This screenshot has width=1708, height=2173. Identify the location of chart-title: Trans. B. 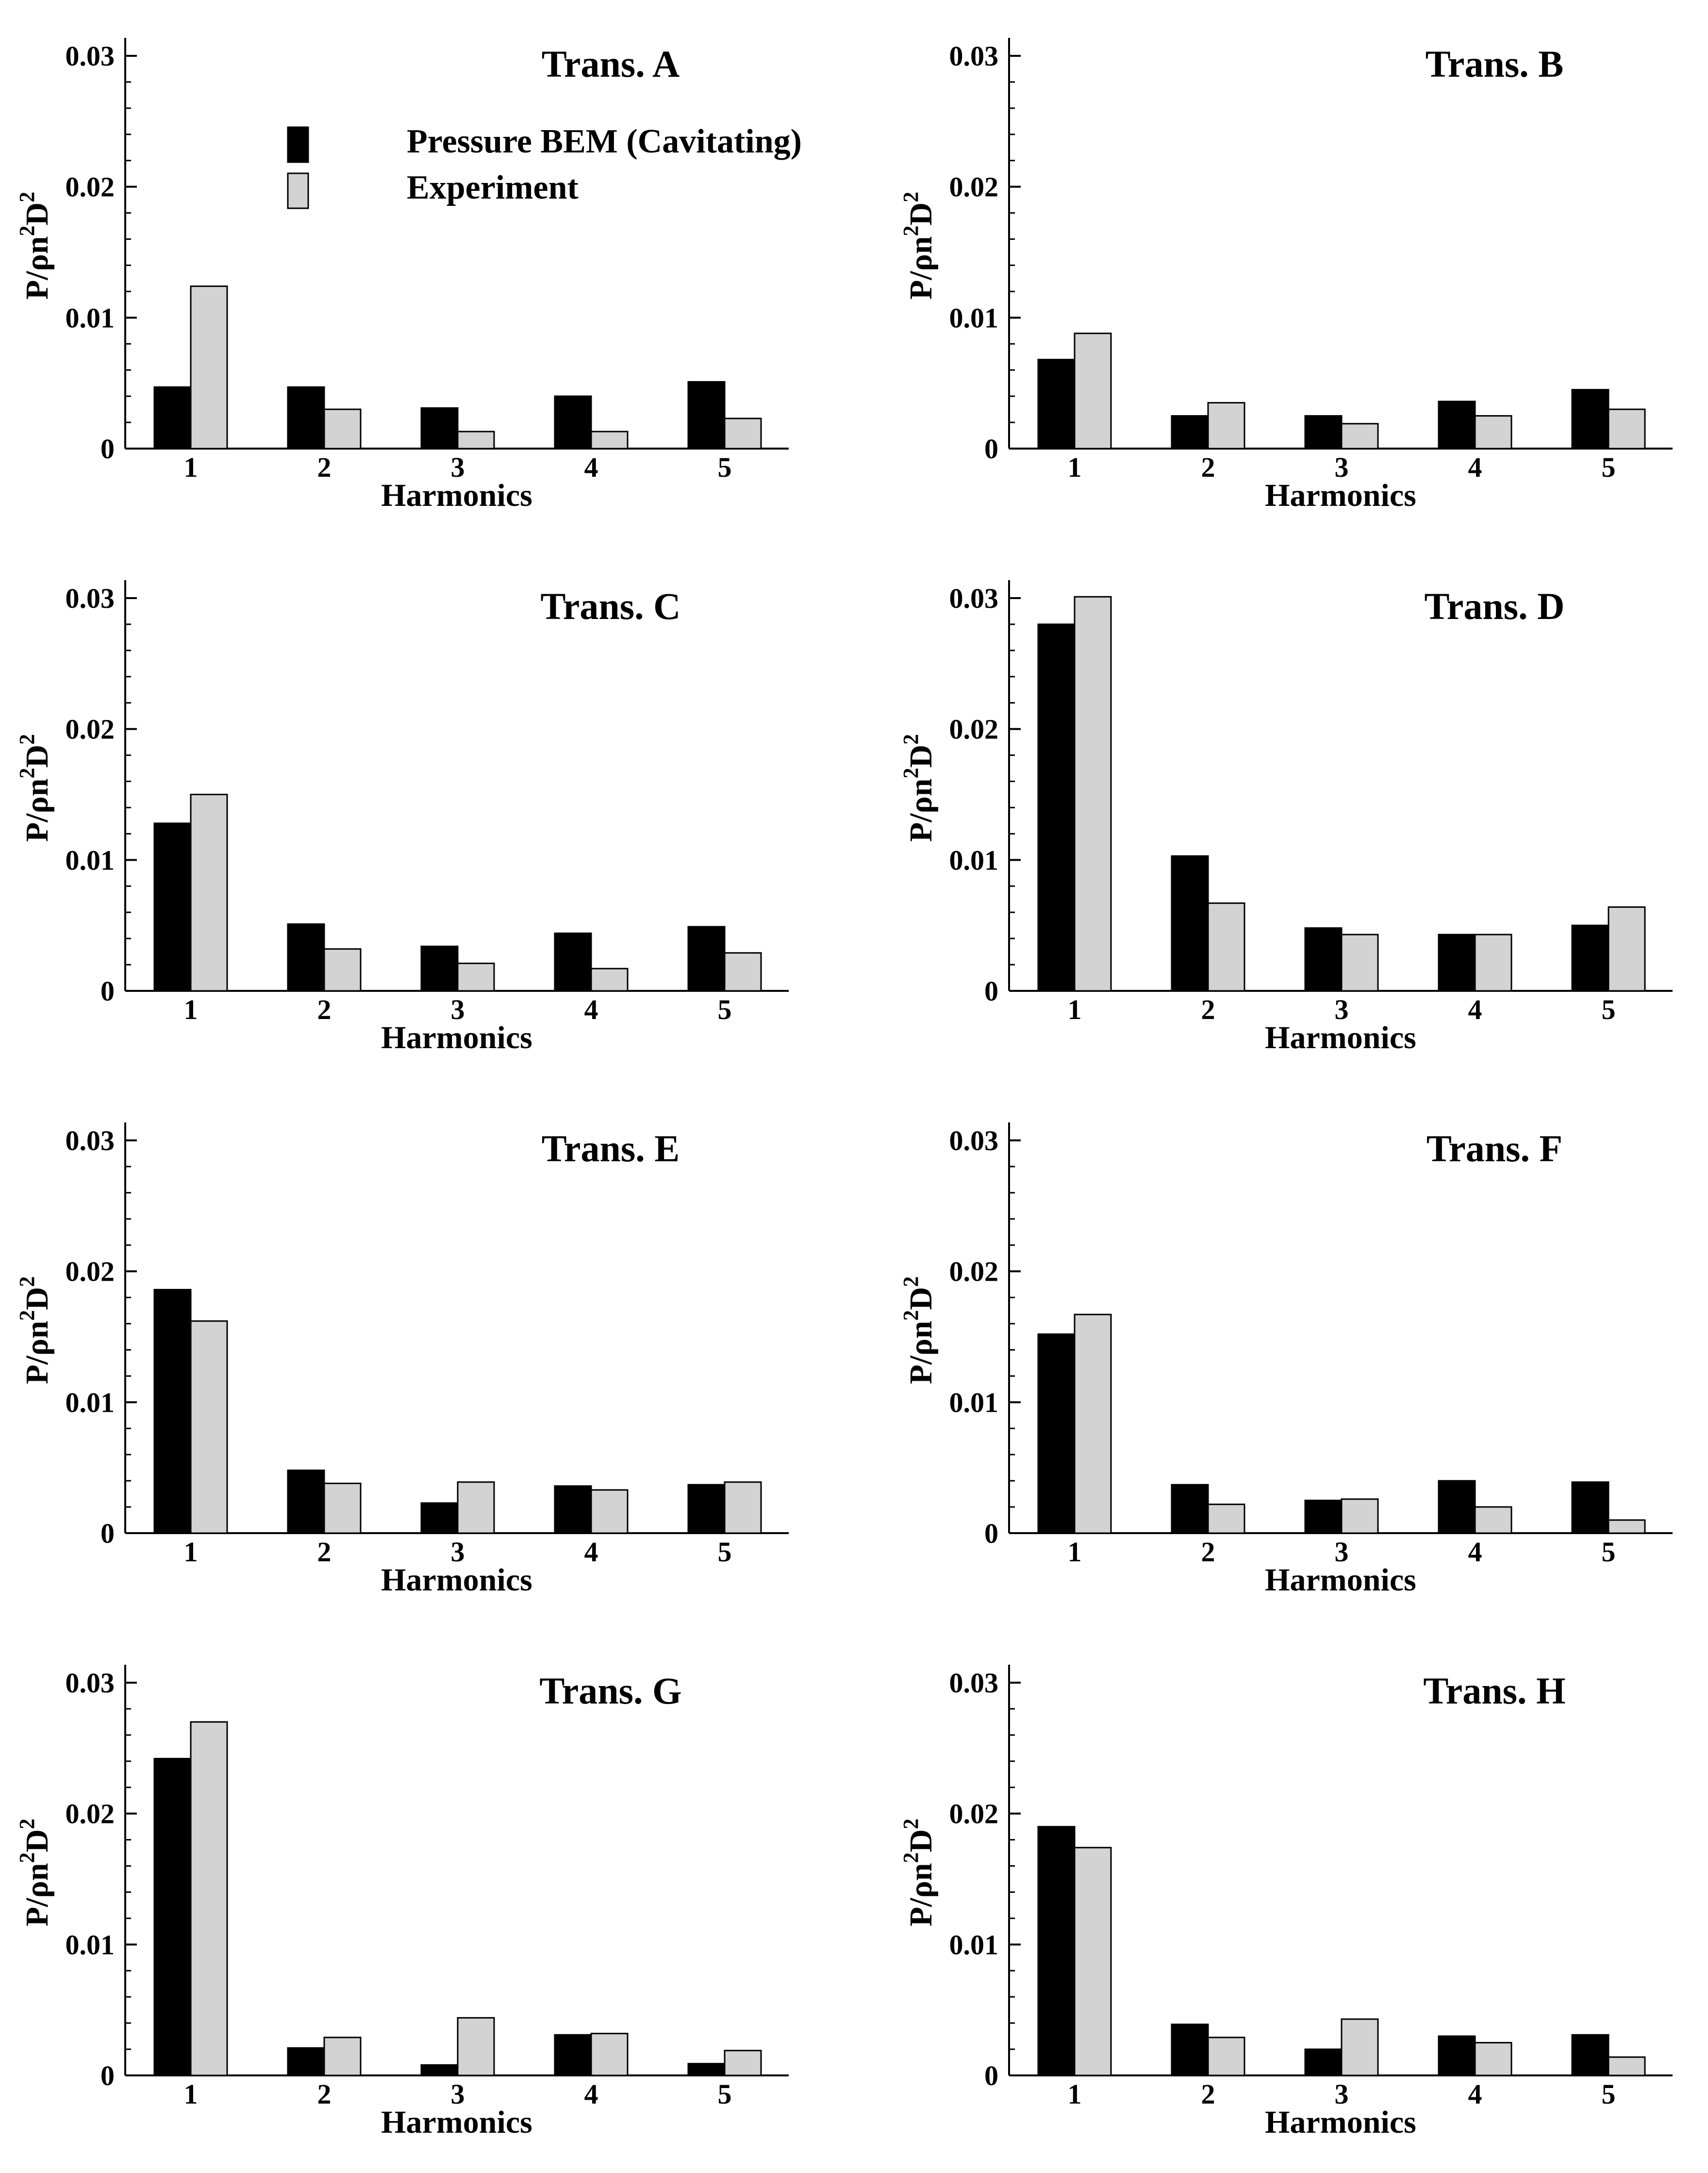
(1495, 64).